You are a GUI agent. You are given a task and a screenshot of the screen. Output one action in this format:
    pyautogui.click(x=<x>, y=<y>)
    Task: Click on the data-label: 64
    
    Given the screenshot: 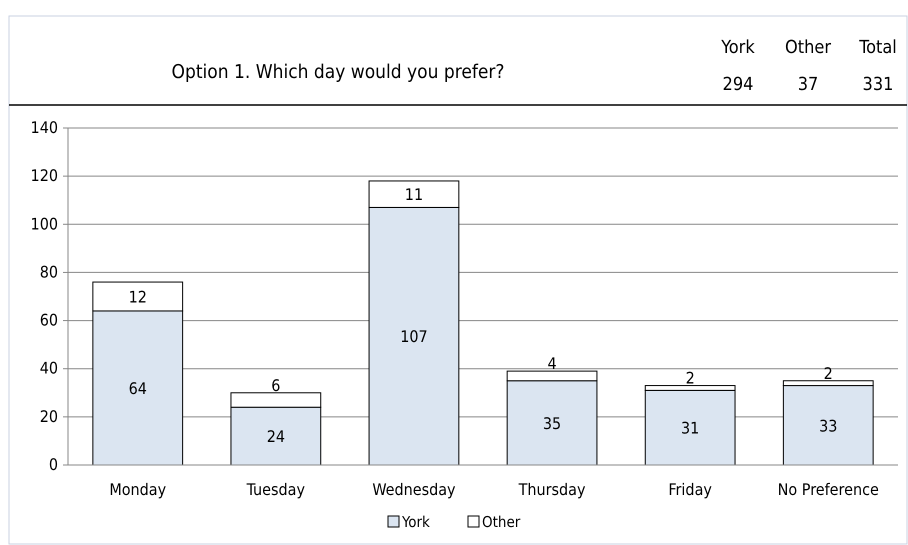 What is the action you would take?
    pyautogui.click(x=137, y=388)
    